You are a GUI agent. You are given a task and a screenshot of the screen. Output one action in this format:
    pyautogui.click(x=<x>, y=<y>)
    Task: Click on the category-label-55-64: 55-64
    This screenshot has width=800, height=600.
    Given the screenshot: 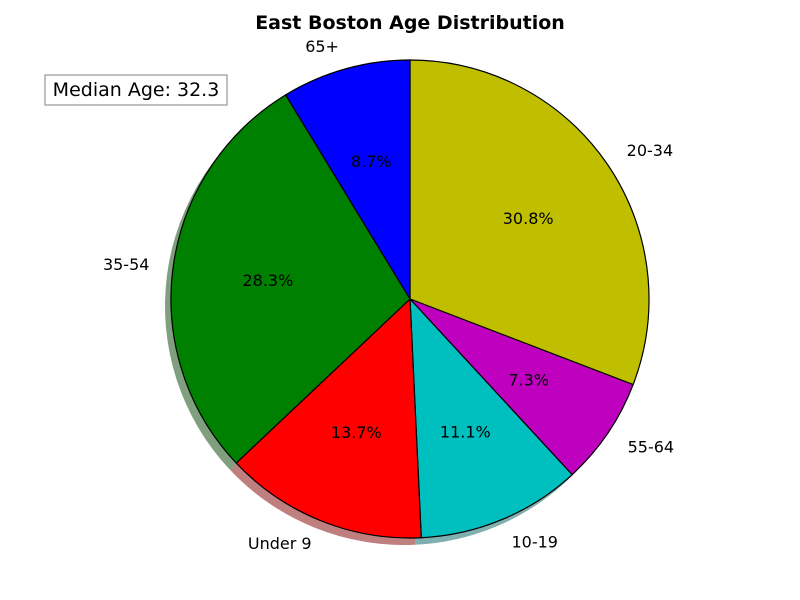 What is the action you would take?
    pyautogui.click(x=651, y=447)
    